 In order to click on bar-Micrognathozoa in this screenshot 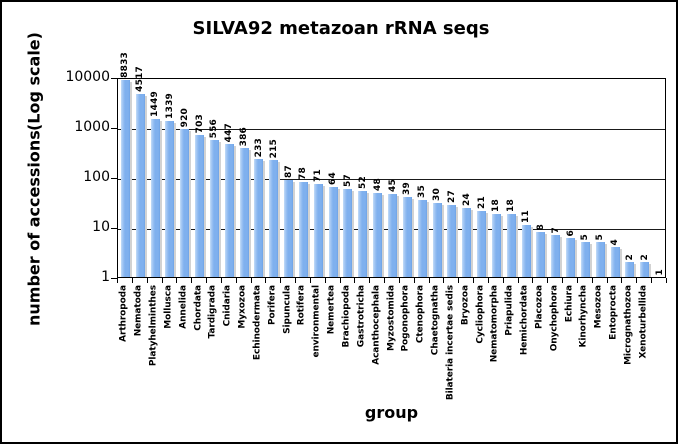, I will do `click(631, 269)`.